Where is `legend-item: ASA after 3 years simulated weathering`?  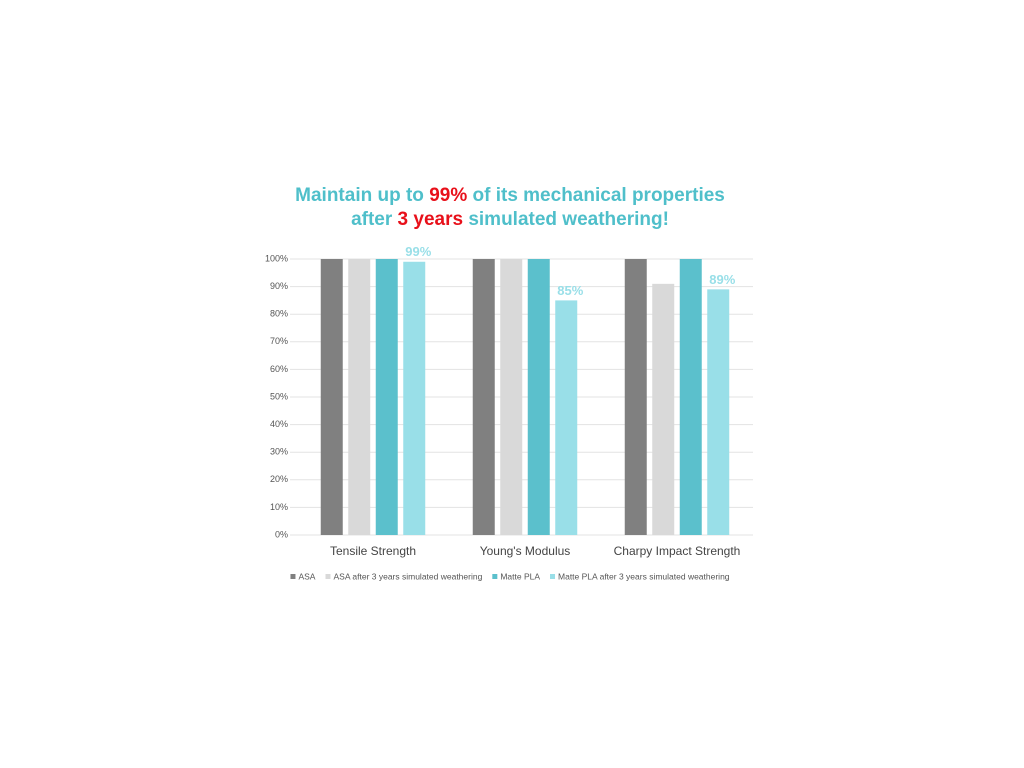
legend-item: ASA after 3 years simulated weathering is located at coordinates (404, 576).